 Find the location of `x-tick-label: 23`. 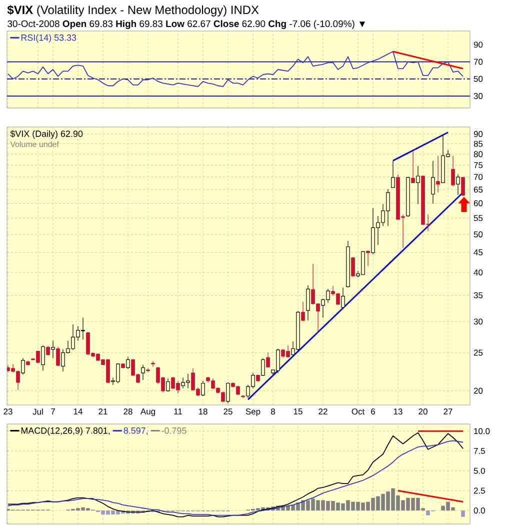

x-tick-label: 23 is located at coordinates (8, 411).